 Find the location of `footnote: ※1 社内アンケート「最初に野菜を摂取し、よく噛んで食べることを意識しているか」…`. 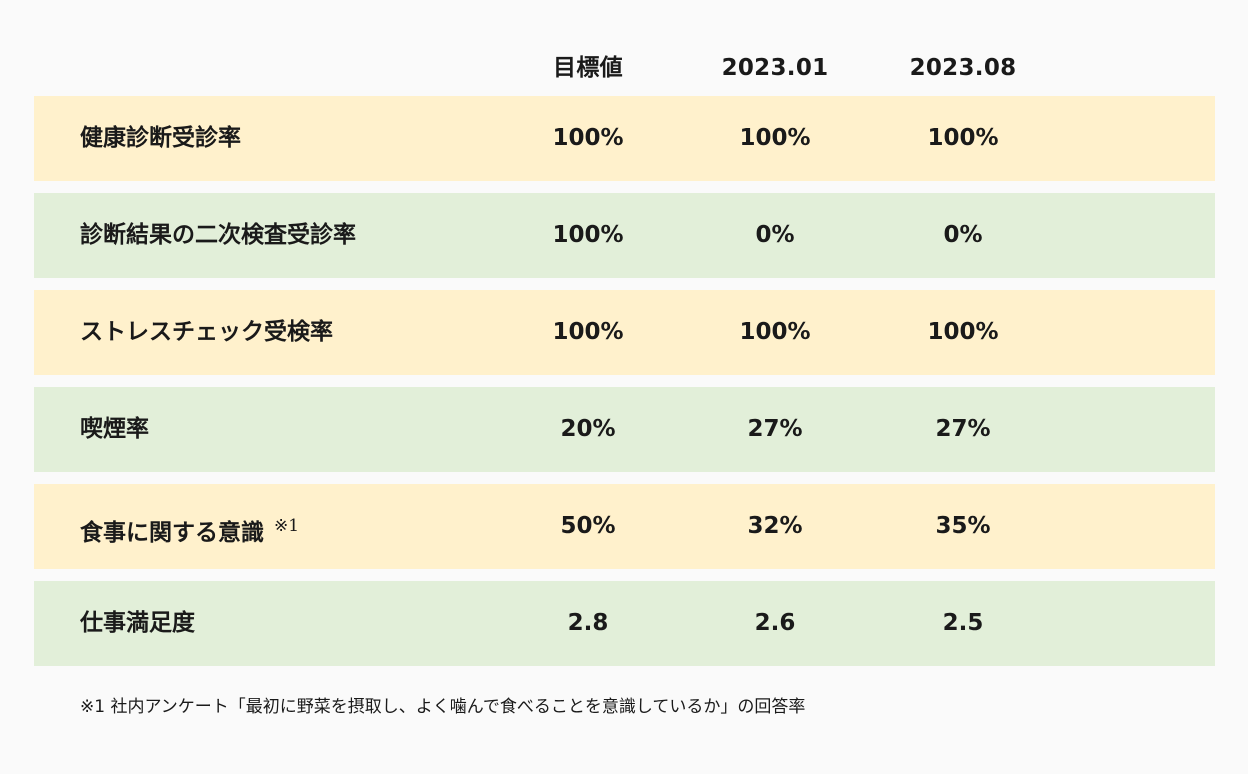

footnote: ※1 社内アンケート「最初に野菜を摂取し、よく噛んで食べることを意識しているか」… is located at coordinates (443, 707).